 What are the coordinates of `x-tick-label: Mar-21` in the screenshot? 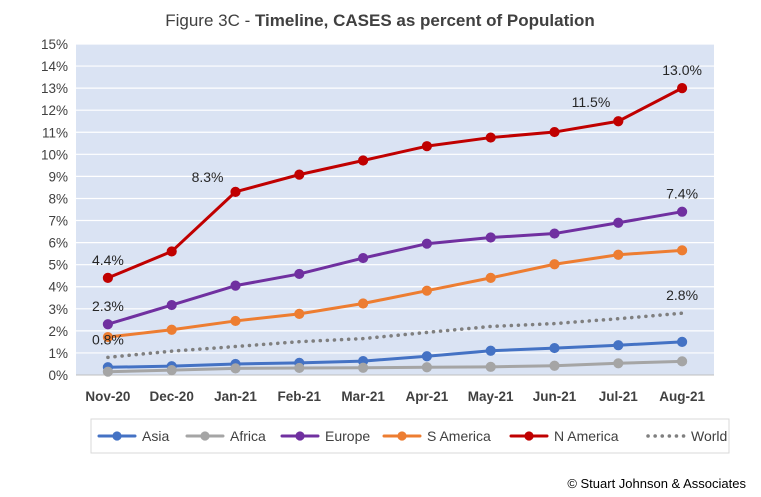 It's located at (363, 396).